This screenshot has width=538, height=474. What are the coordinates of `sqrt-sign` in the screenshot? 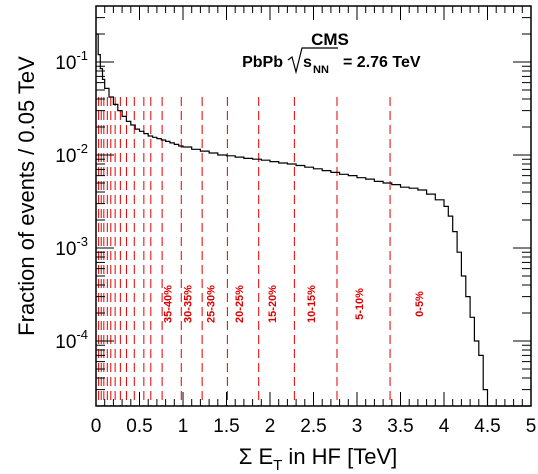 It's located at (312, 61).